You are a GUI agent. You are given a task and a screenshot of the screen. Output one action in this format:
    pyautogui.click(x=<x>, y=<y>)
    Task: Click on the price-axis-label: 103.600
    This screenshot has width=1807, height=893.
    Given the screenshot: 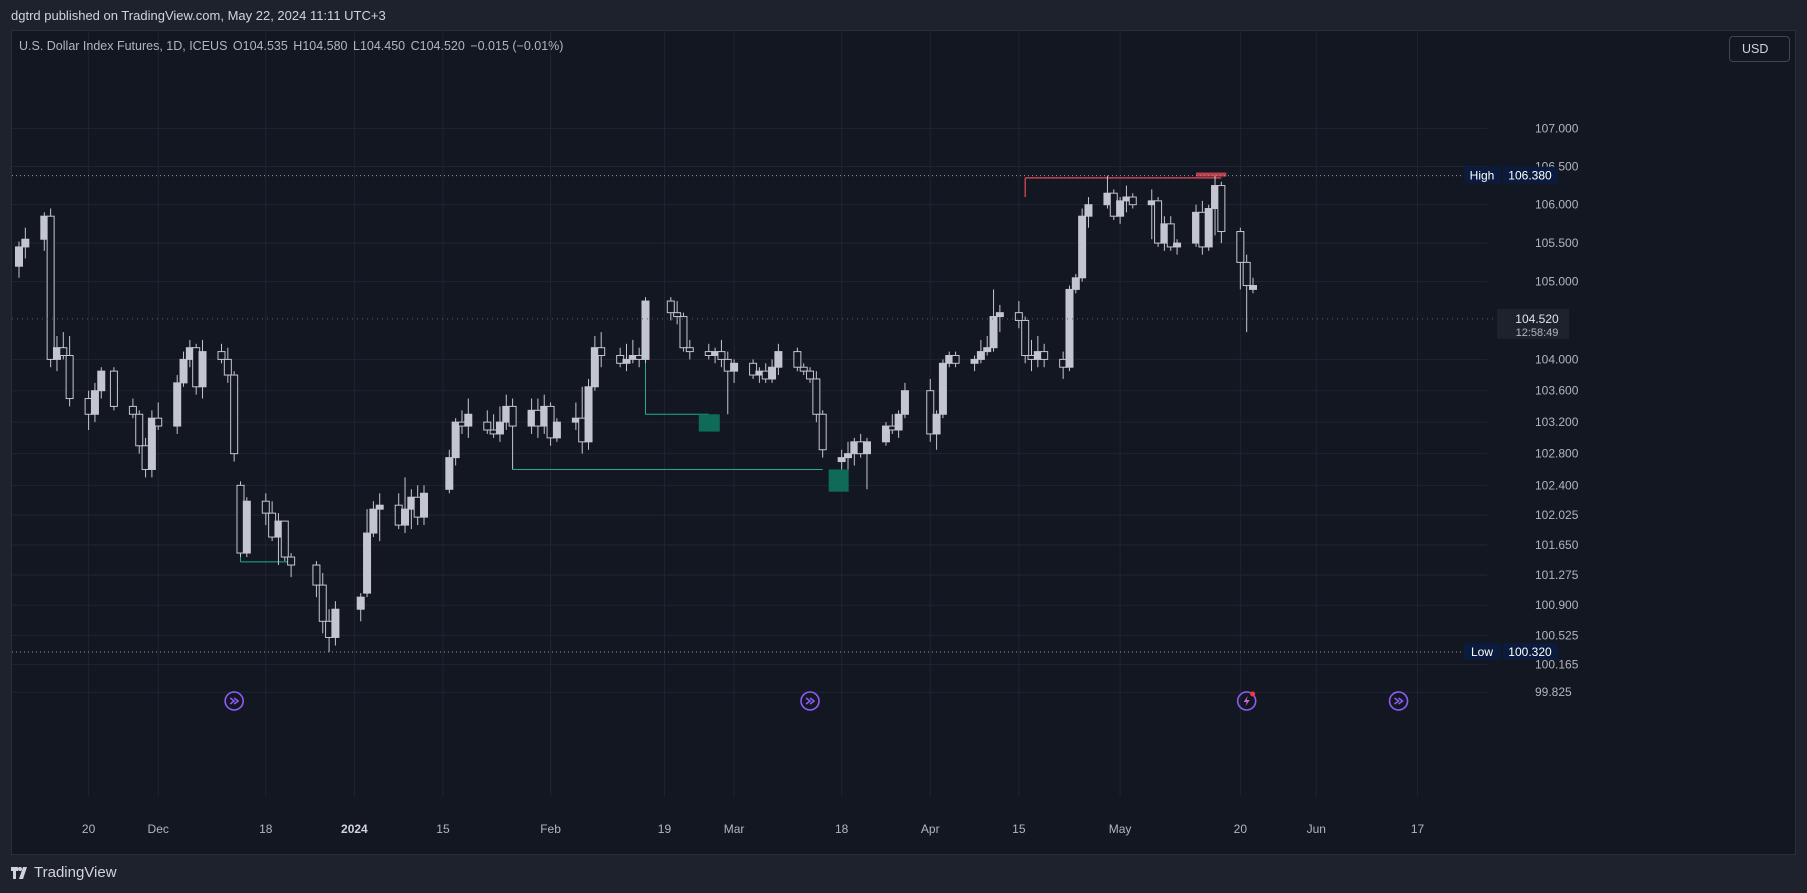 What is the action you would take?
    pyautogui.click(x=1557, y=391)
    